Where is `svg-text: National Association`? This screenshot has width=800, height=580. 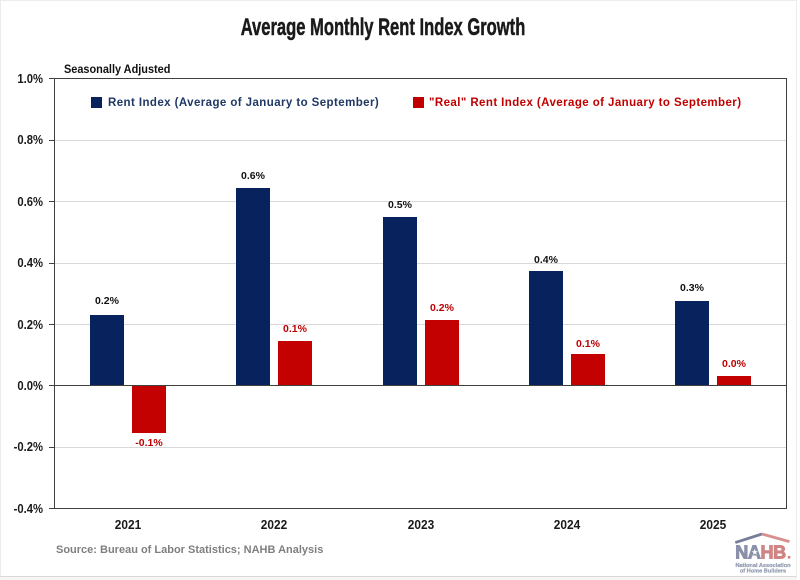
svg-text: National Association is located at coordinates (763, 566).